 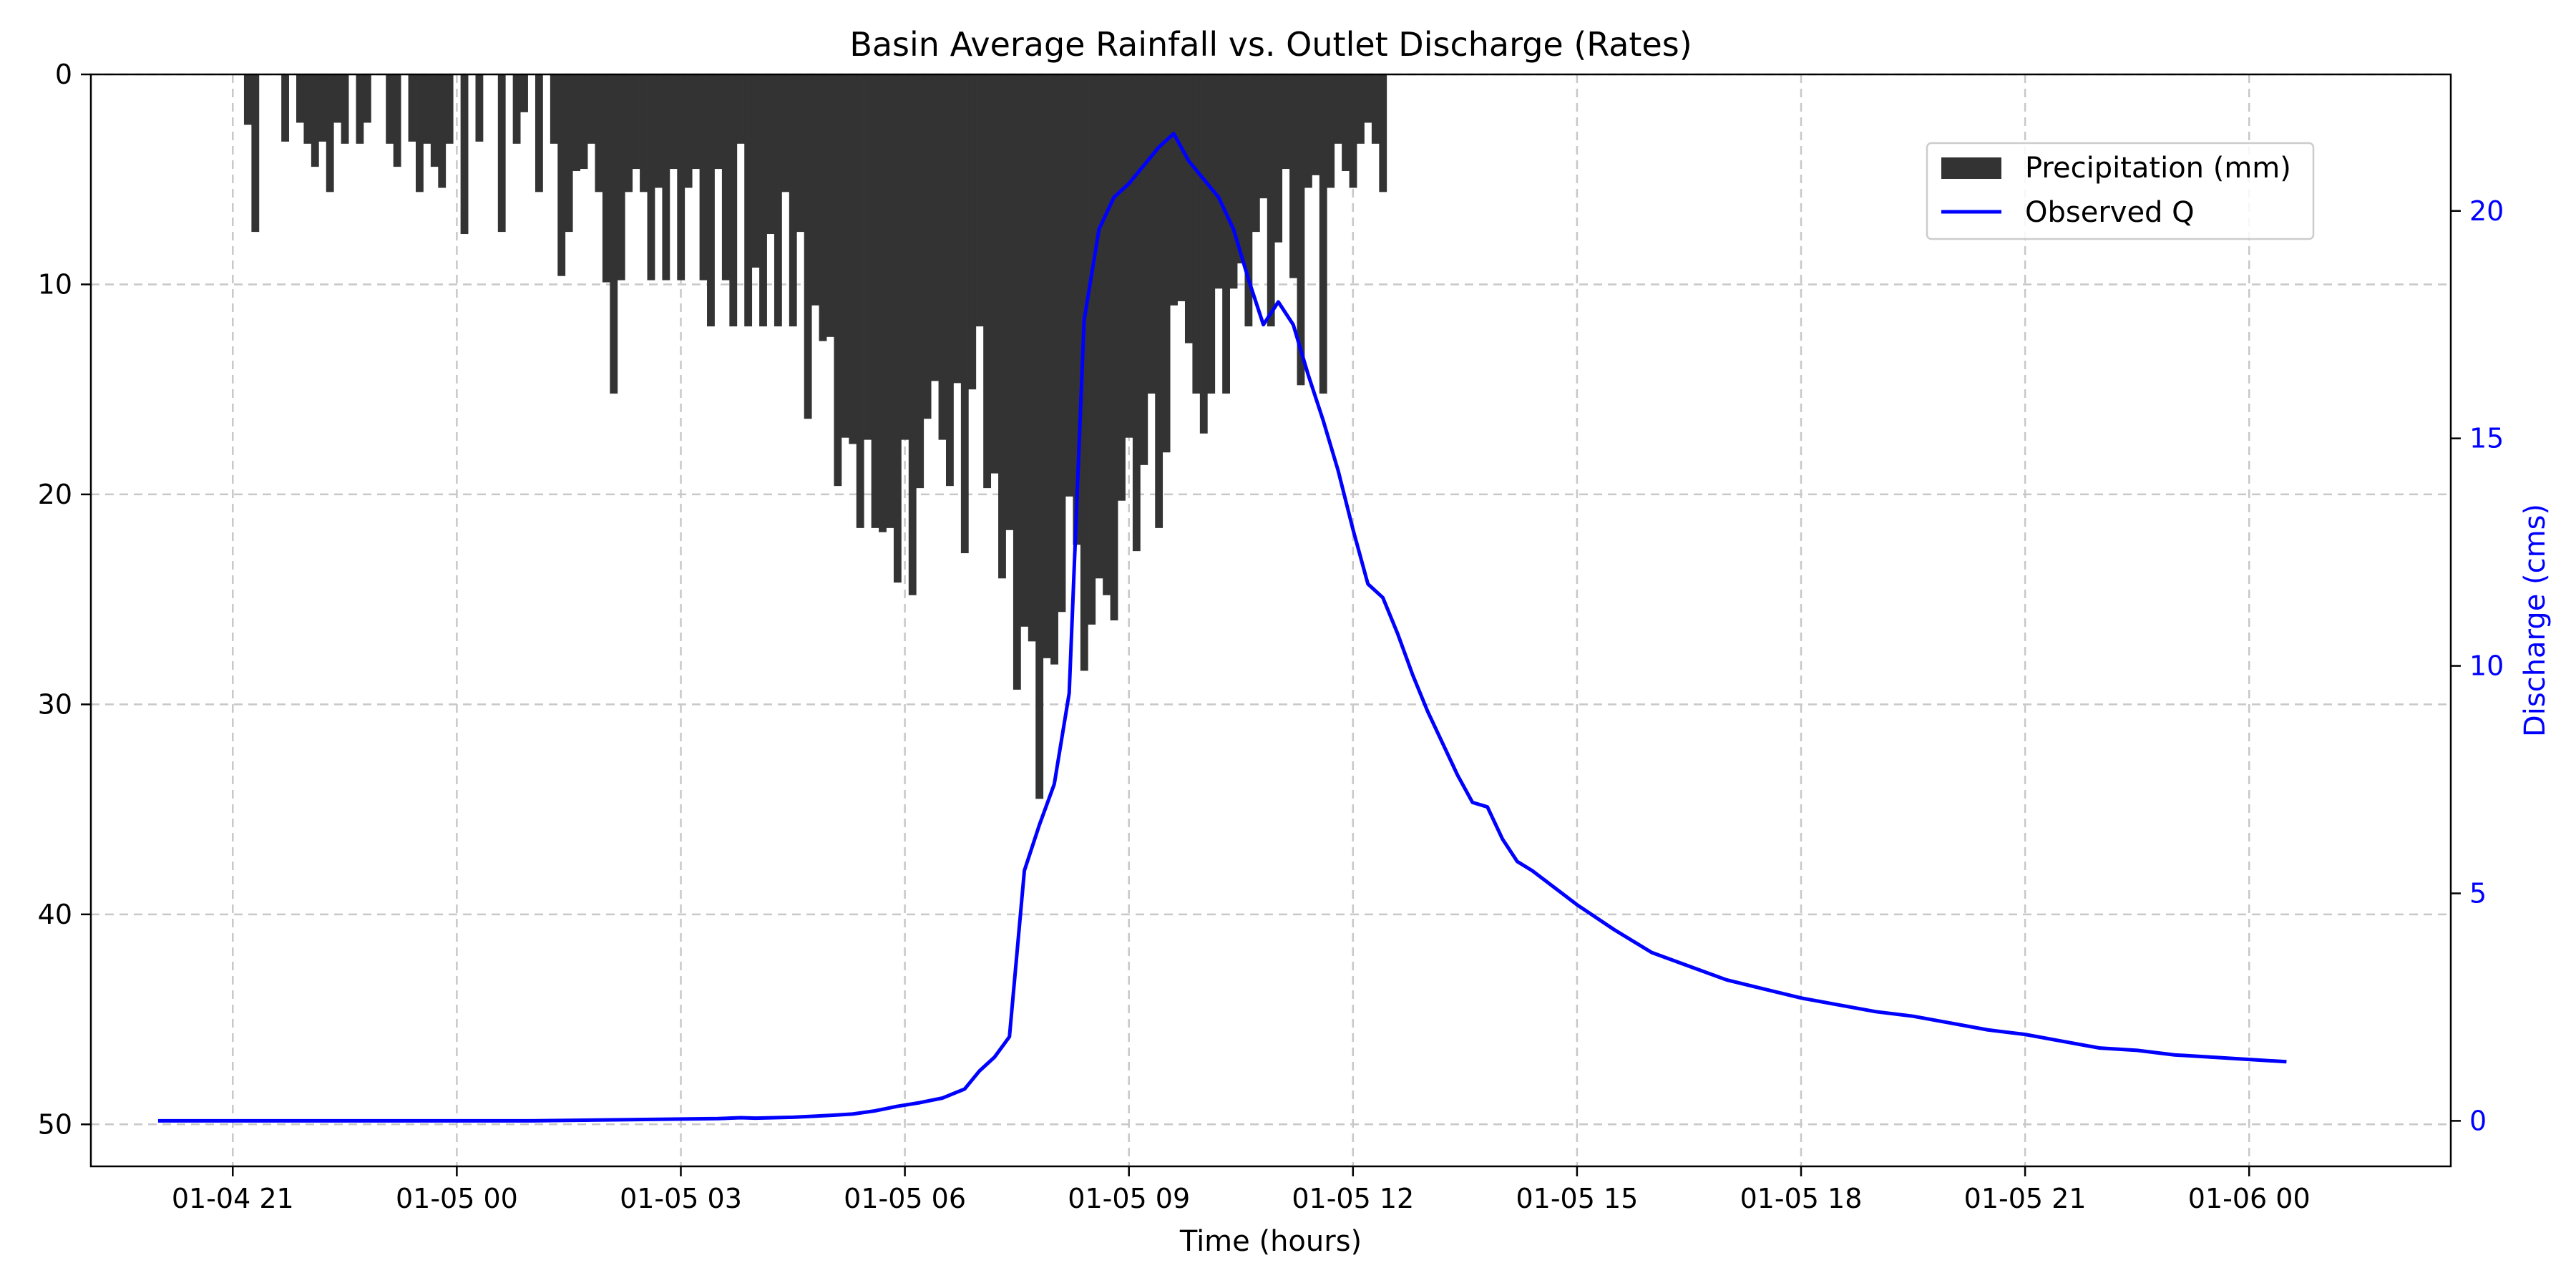 I want to click on x-tick-label-2: 01-05 03, so click(x=681, y=1198).